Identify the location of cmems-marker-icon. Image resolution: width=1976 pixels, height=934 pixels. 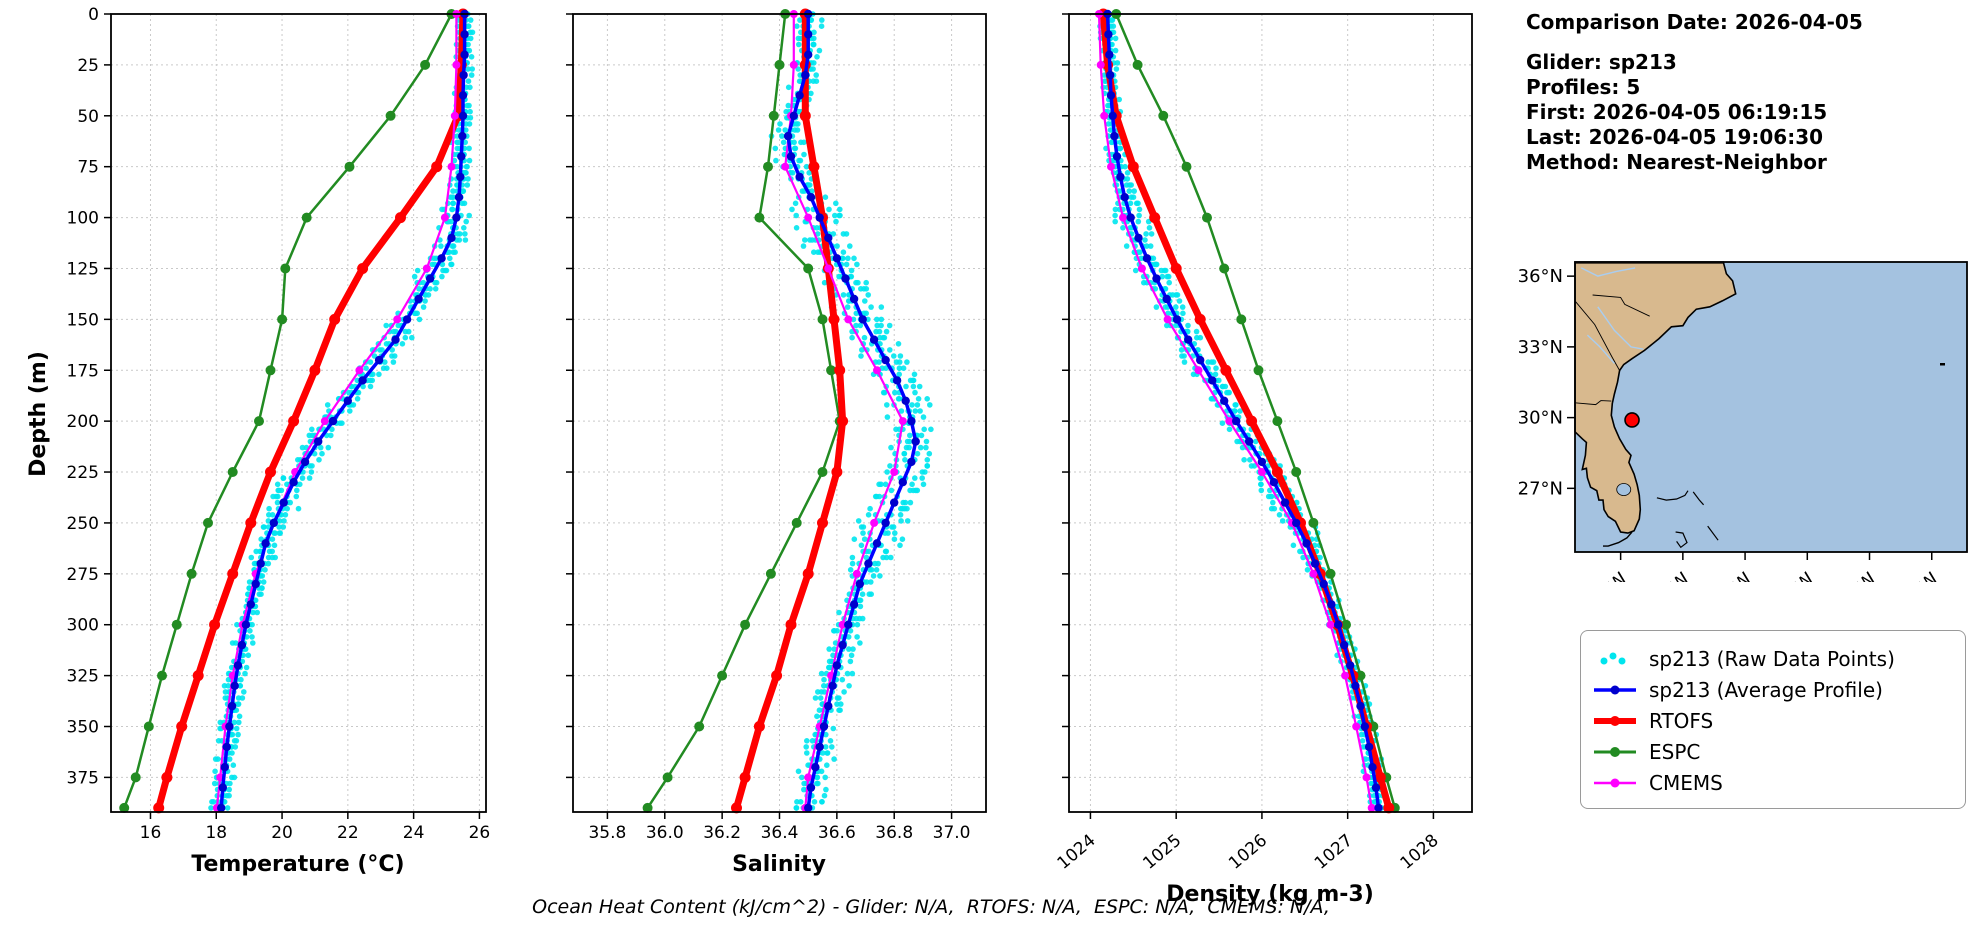
(1615, 782).